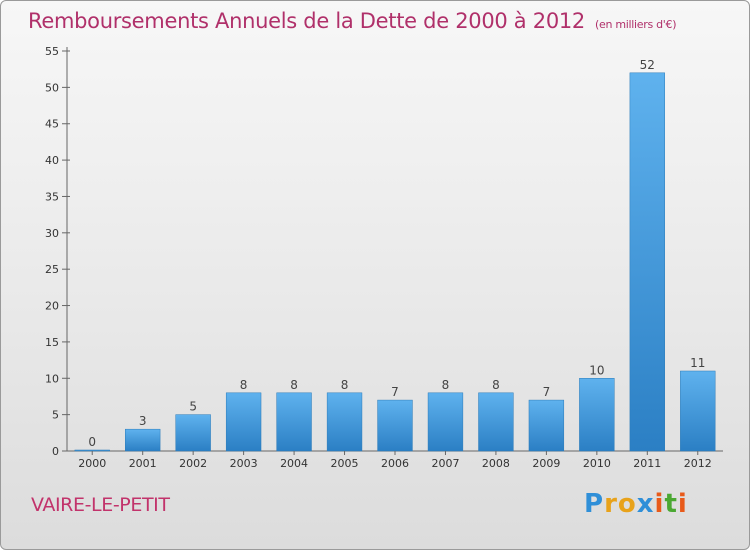 The width and height of the screenshot is (750, 550). I want to click on bar-2003, so click(243, 422).